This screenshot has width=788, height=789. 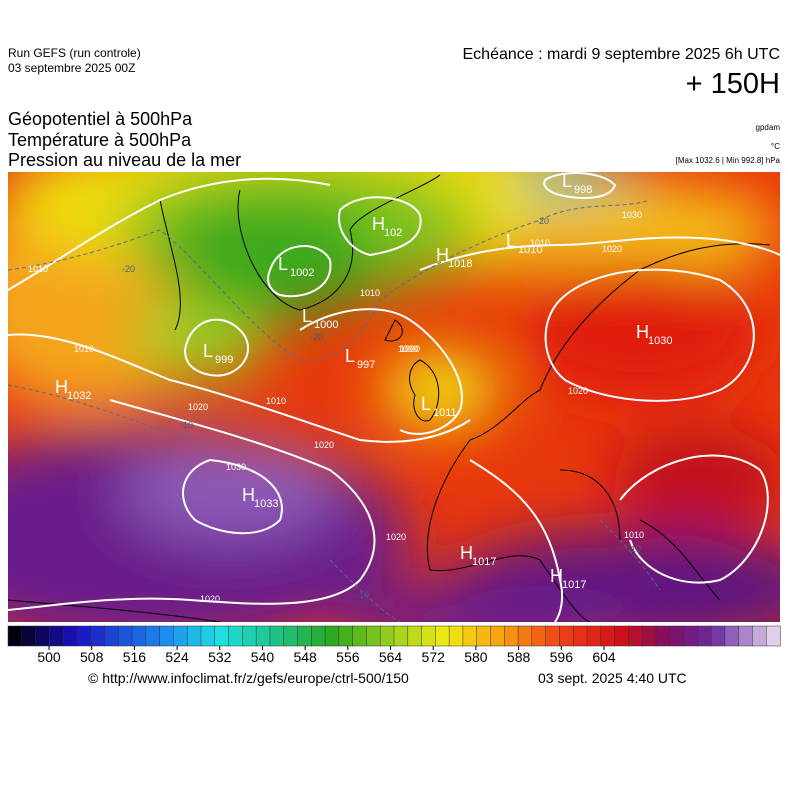 What do you see at coordinates (72, 68) in the screenshot?
I see `run-date: 03 septembre 2025 00Z` at bounding box center [72, 68].